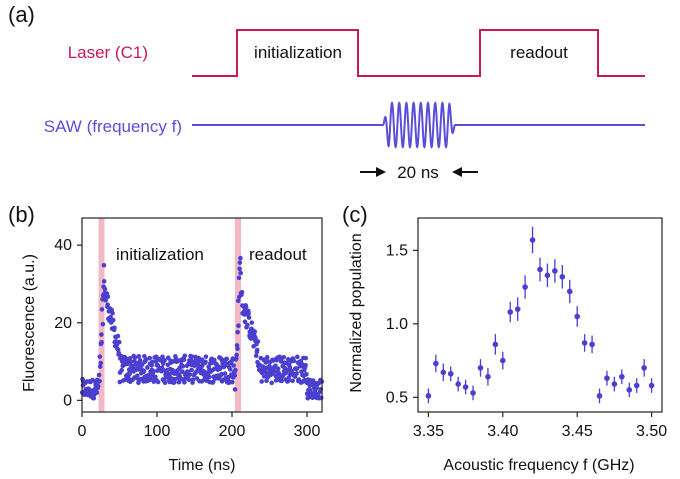 The height and width of the screenshot is (479, 680). I want to click on x-tick-label: 100, so click(157, 431).